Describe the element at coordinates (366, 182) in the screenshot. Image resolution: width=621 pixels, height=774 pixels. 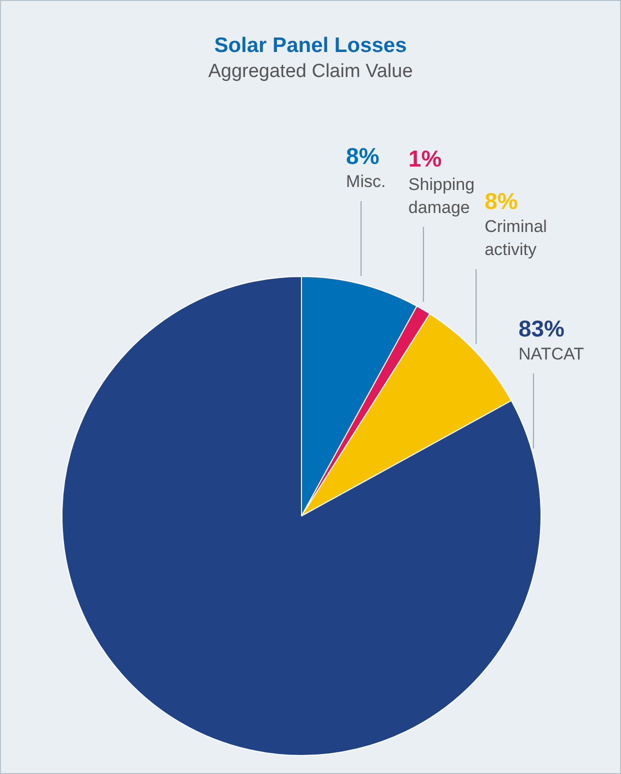
I see `slice-label: Misc.` at that location.